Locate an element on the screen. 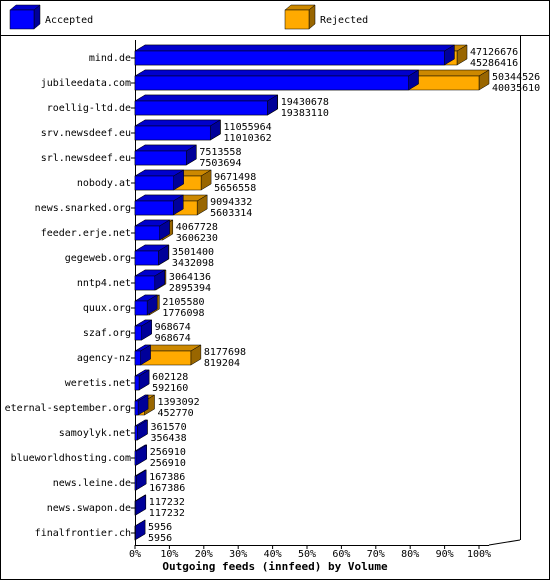  y-tick-label: weretis.net is located at coordinates (98, 383).